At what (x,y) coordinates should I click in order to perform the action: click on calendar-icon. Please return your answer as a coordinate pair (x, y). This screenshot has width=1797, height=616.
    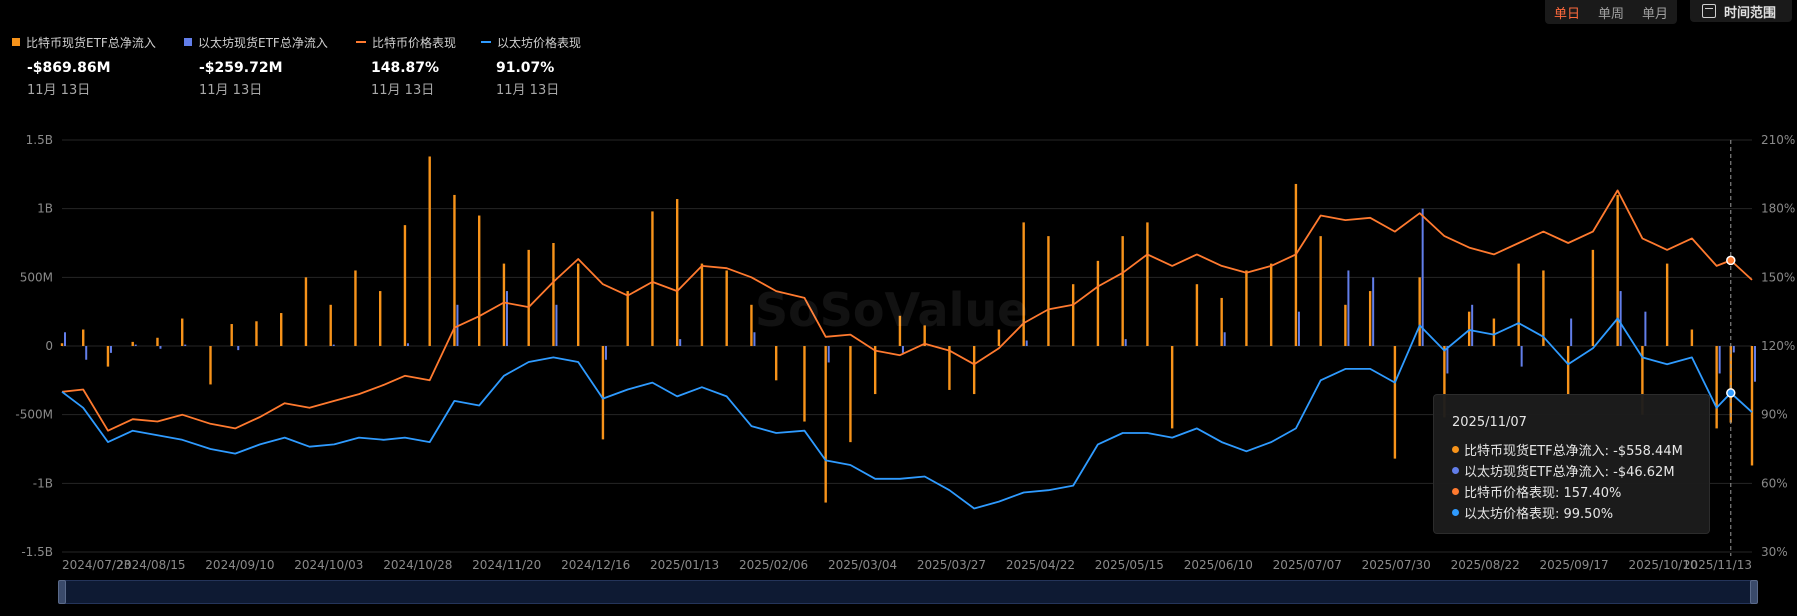
    Looking at the image, I should click on (1709, 11).